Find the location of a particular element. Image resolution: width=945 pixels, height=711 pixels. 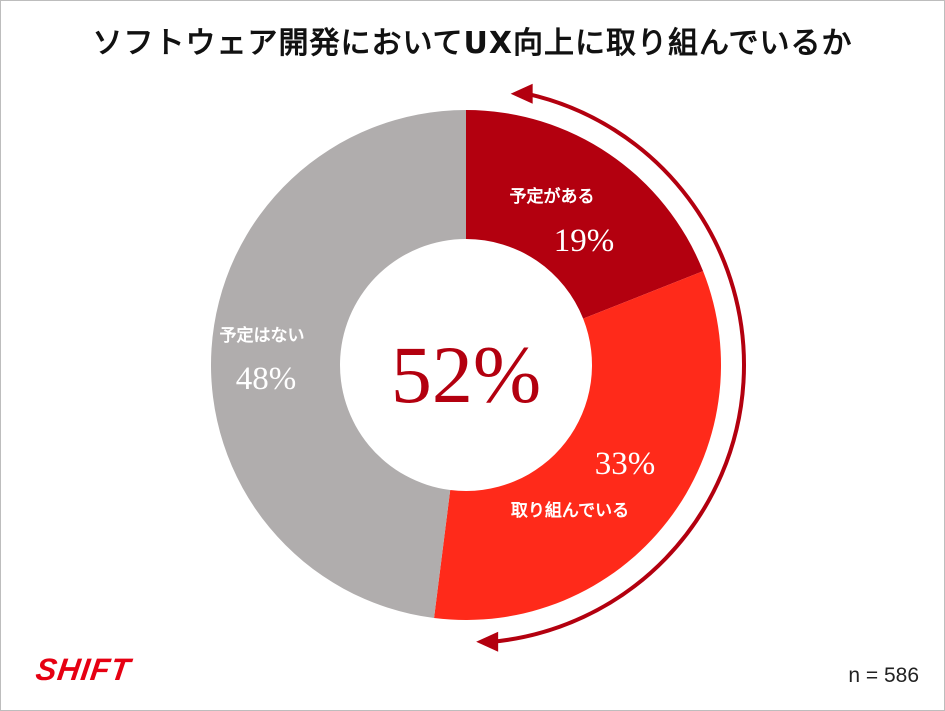

arrowhead-top-icon is located at coordinates (521, 93).